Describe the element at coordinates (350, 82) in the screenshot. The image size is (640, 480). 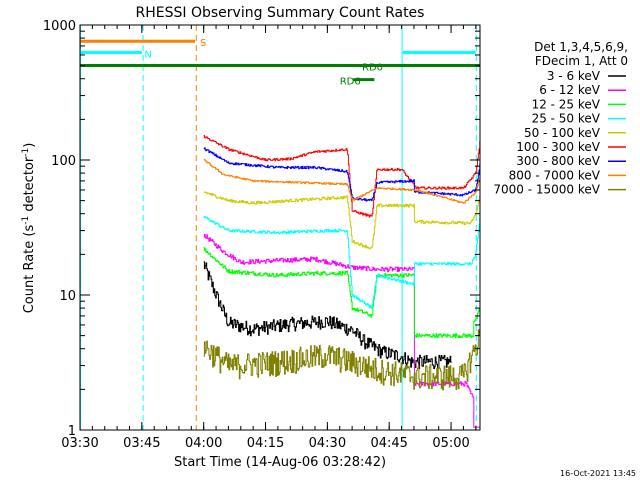
I see `mode-bar-label: RD6` at that location.